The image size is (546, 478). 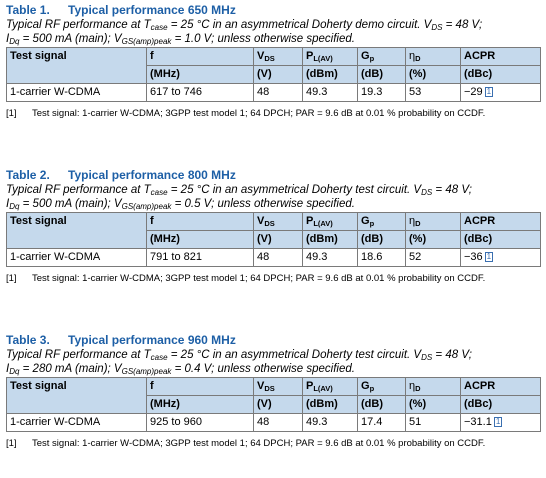 I want to click on table-caption: Table 3. Typical performance 960 MHz, so click(x=273, y=340).